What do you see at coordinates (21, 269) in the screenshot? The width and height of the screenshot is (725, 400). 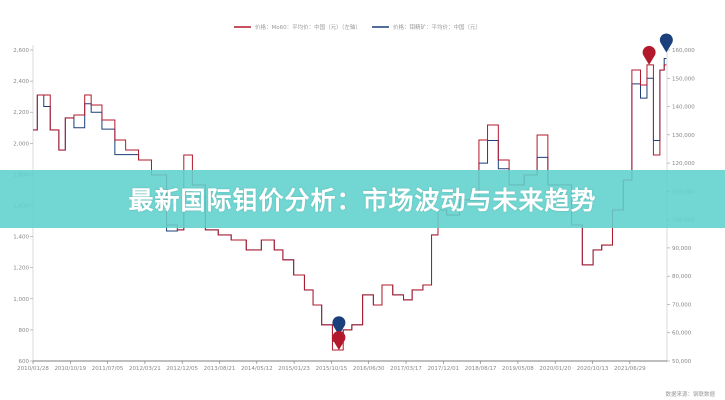 I see `left-tick-label: 1,200` at bounding box center [21, 269].